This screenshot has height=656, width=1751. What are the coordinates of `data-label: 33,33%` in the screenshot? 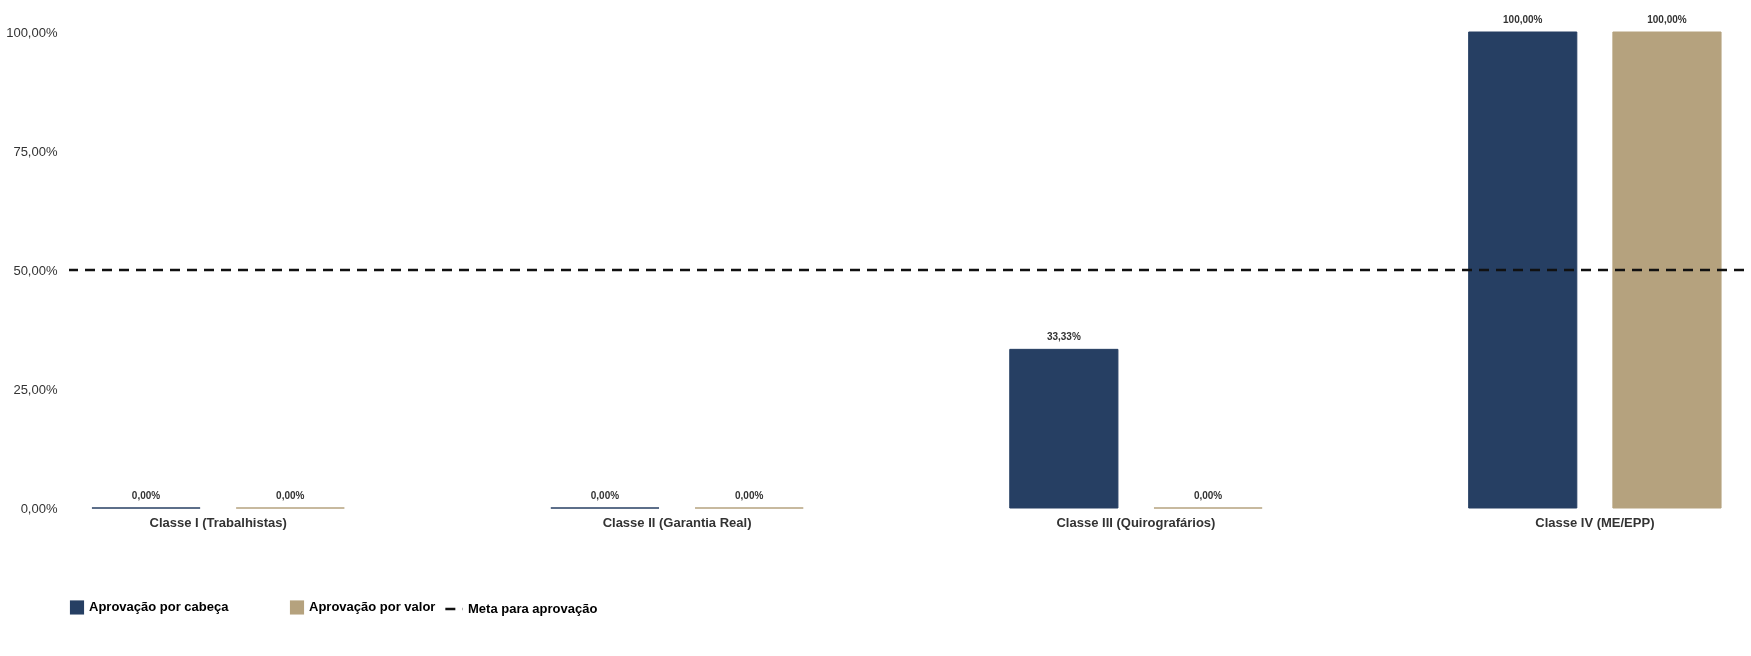 It's located at (1063, 337).